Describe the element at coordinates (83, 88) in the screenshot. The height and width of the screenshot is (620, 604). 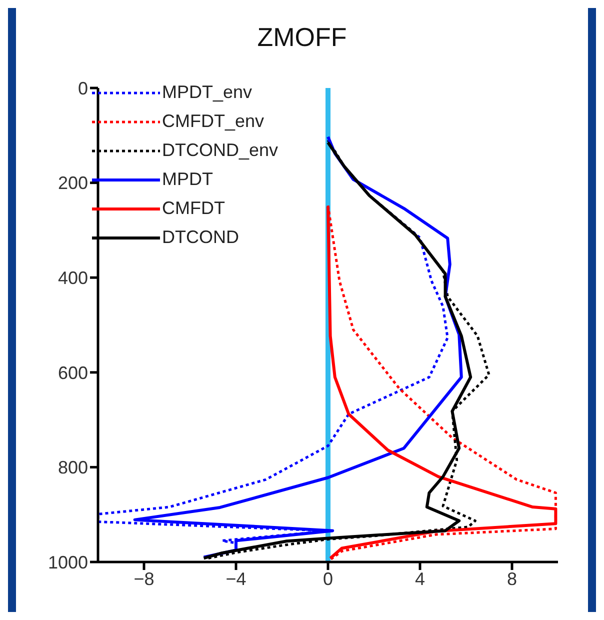
I see `y-tick-label: 0` at that location.